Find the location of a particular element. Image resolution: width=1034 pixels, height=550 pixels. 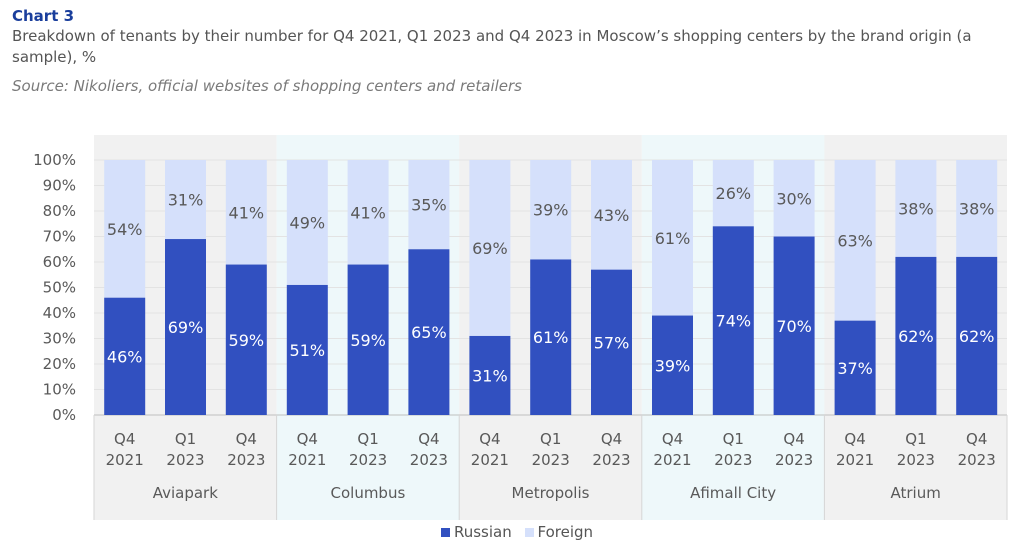

data-label-russian: 61% is located at coordinates (551, 337).